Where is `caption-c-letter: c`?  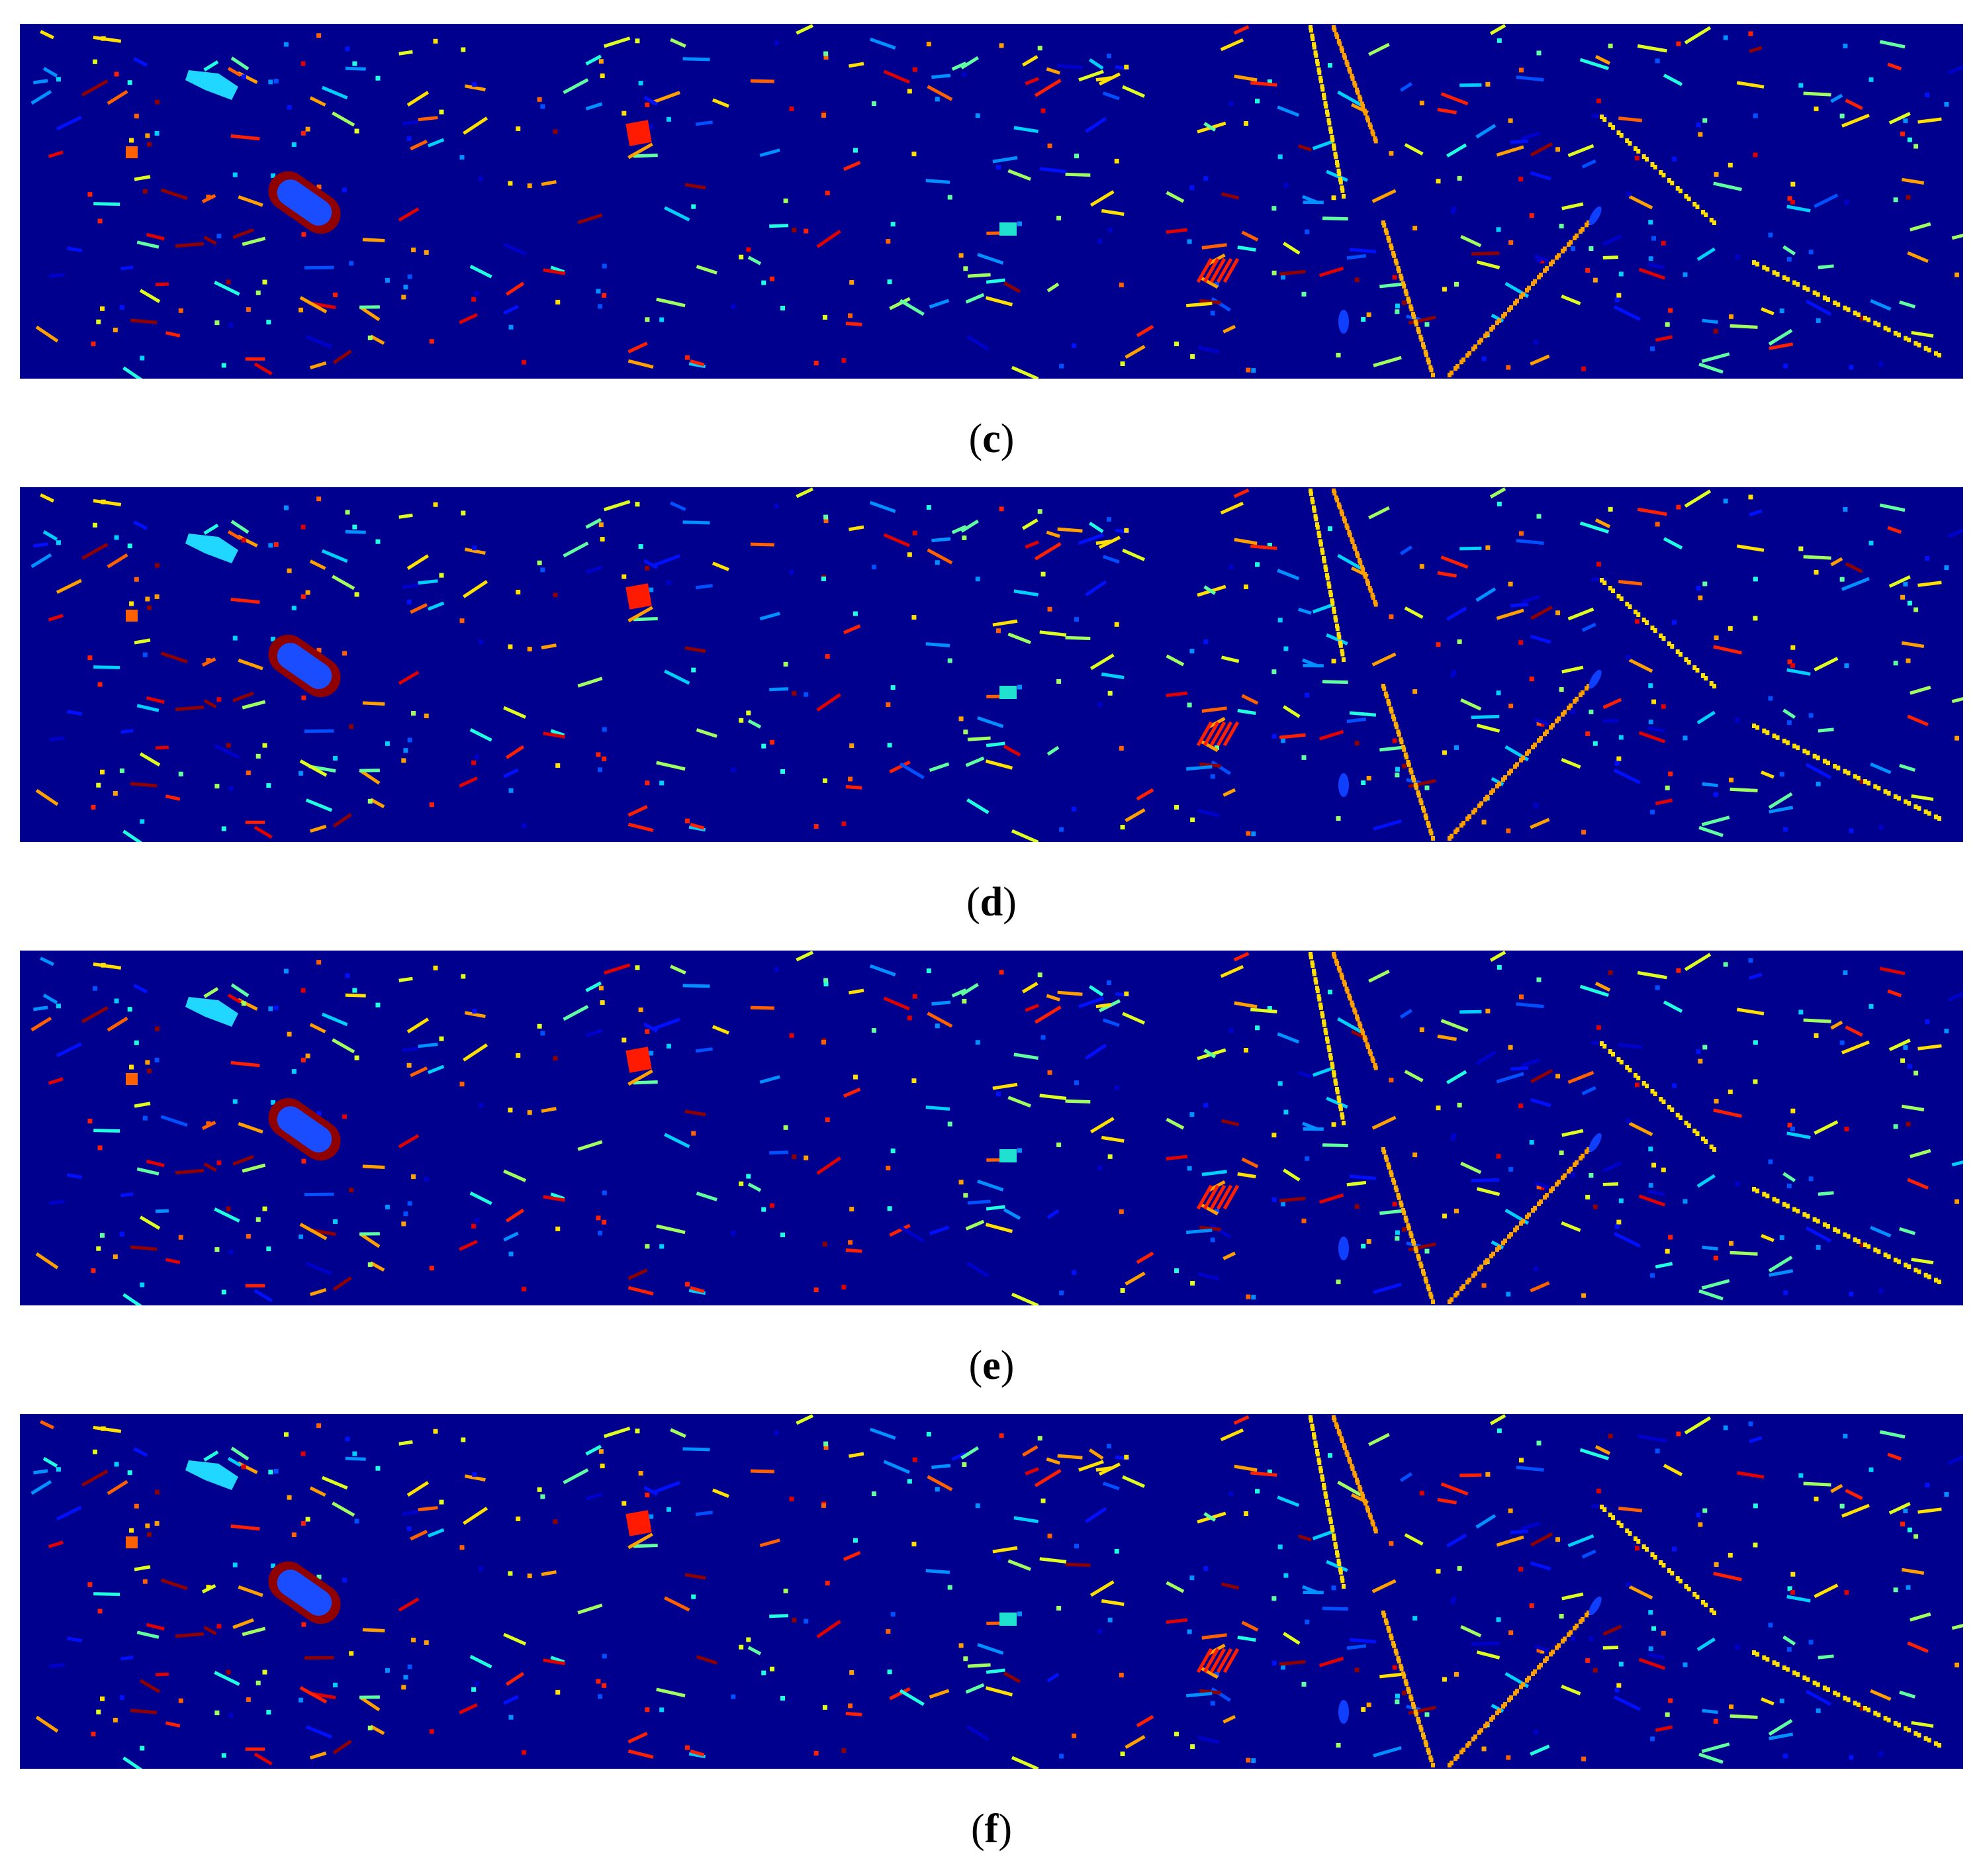 caption-c-letter: c is located at coordinates (992, 438).